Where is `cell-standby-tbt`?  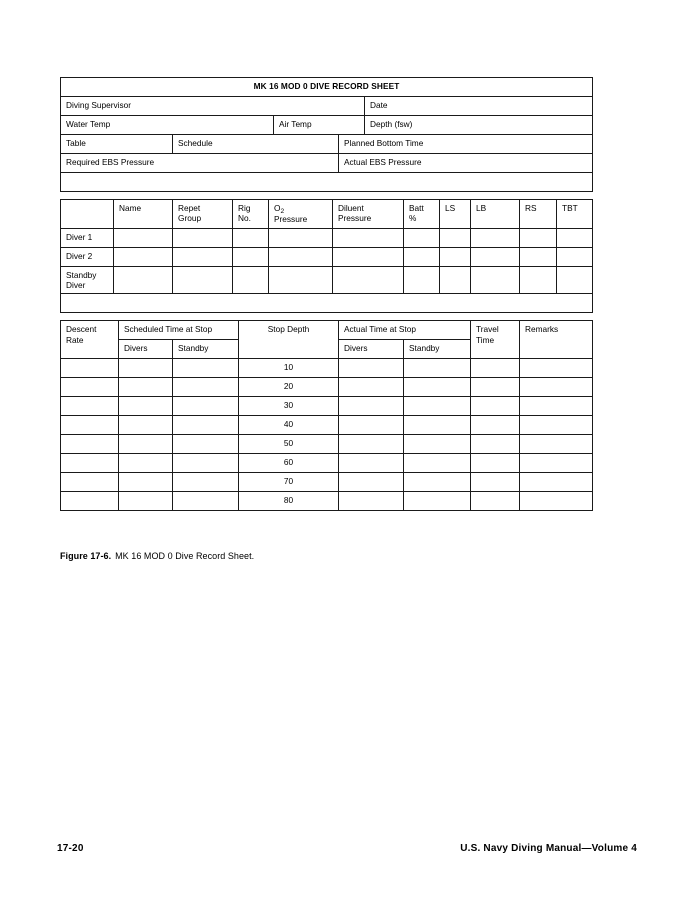 cell-standby-tbt is located at coordinates (574, 280).